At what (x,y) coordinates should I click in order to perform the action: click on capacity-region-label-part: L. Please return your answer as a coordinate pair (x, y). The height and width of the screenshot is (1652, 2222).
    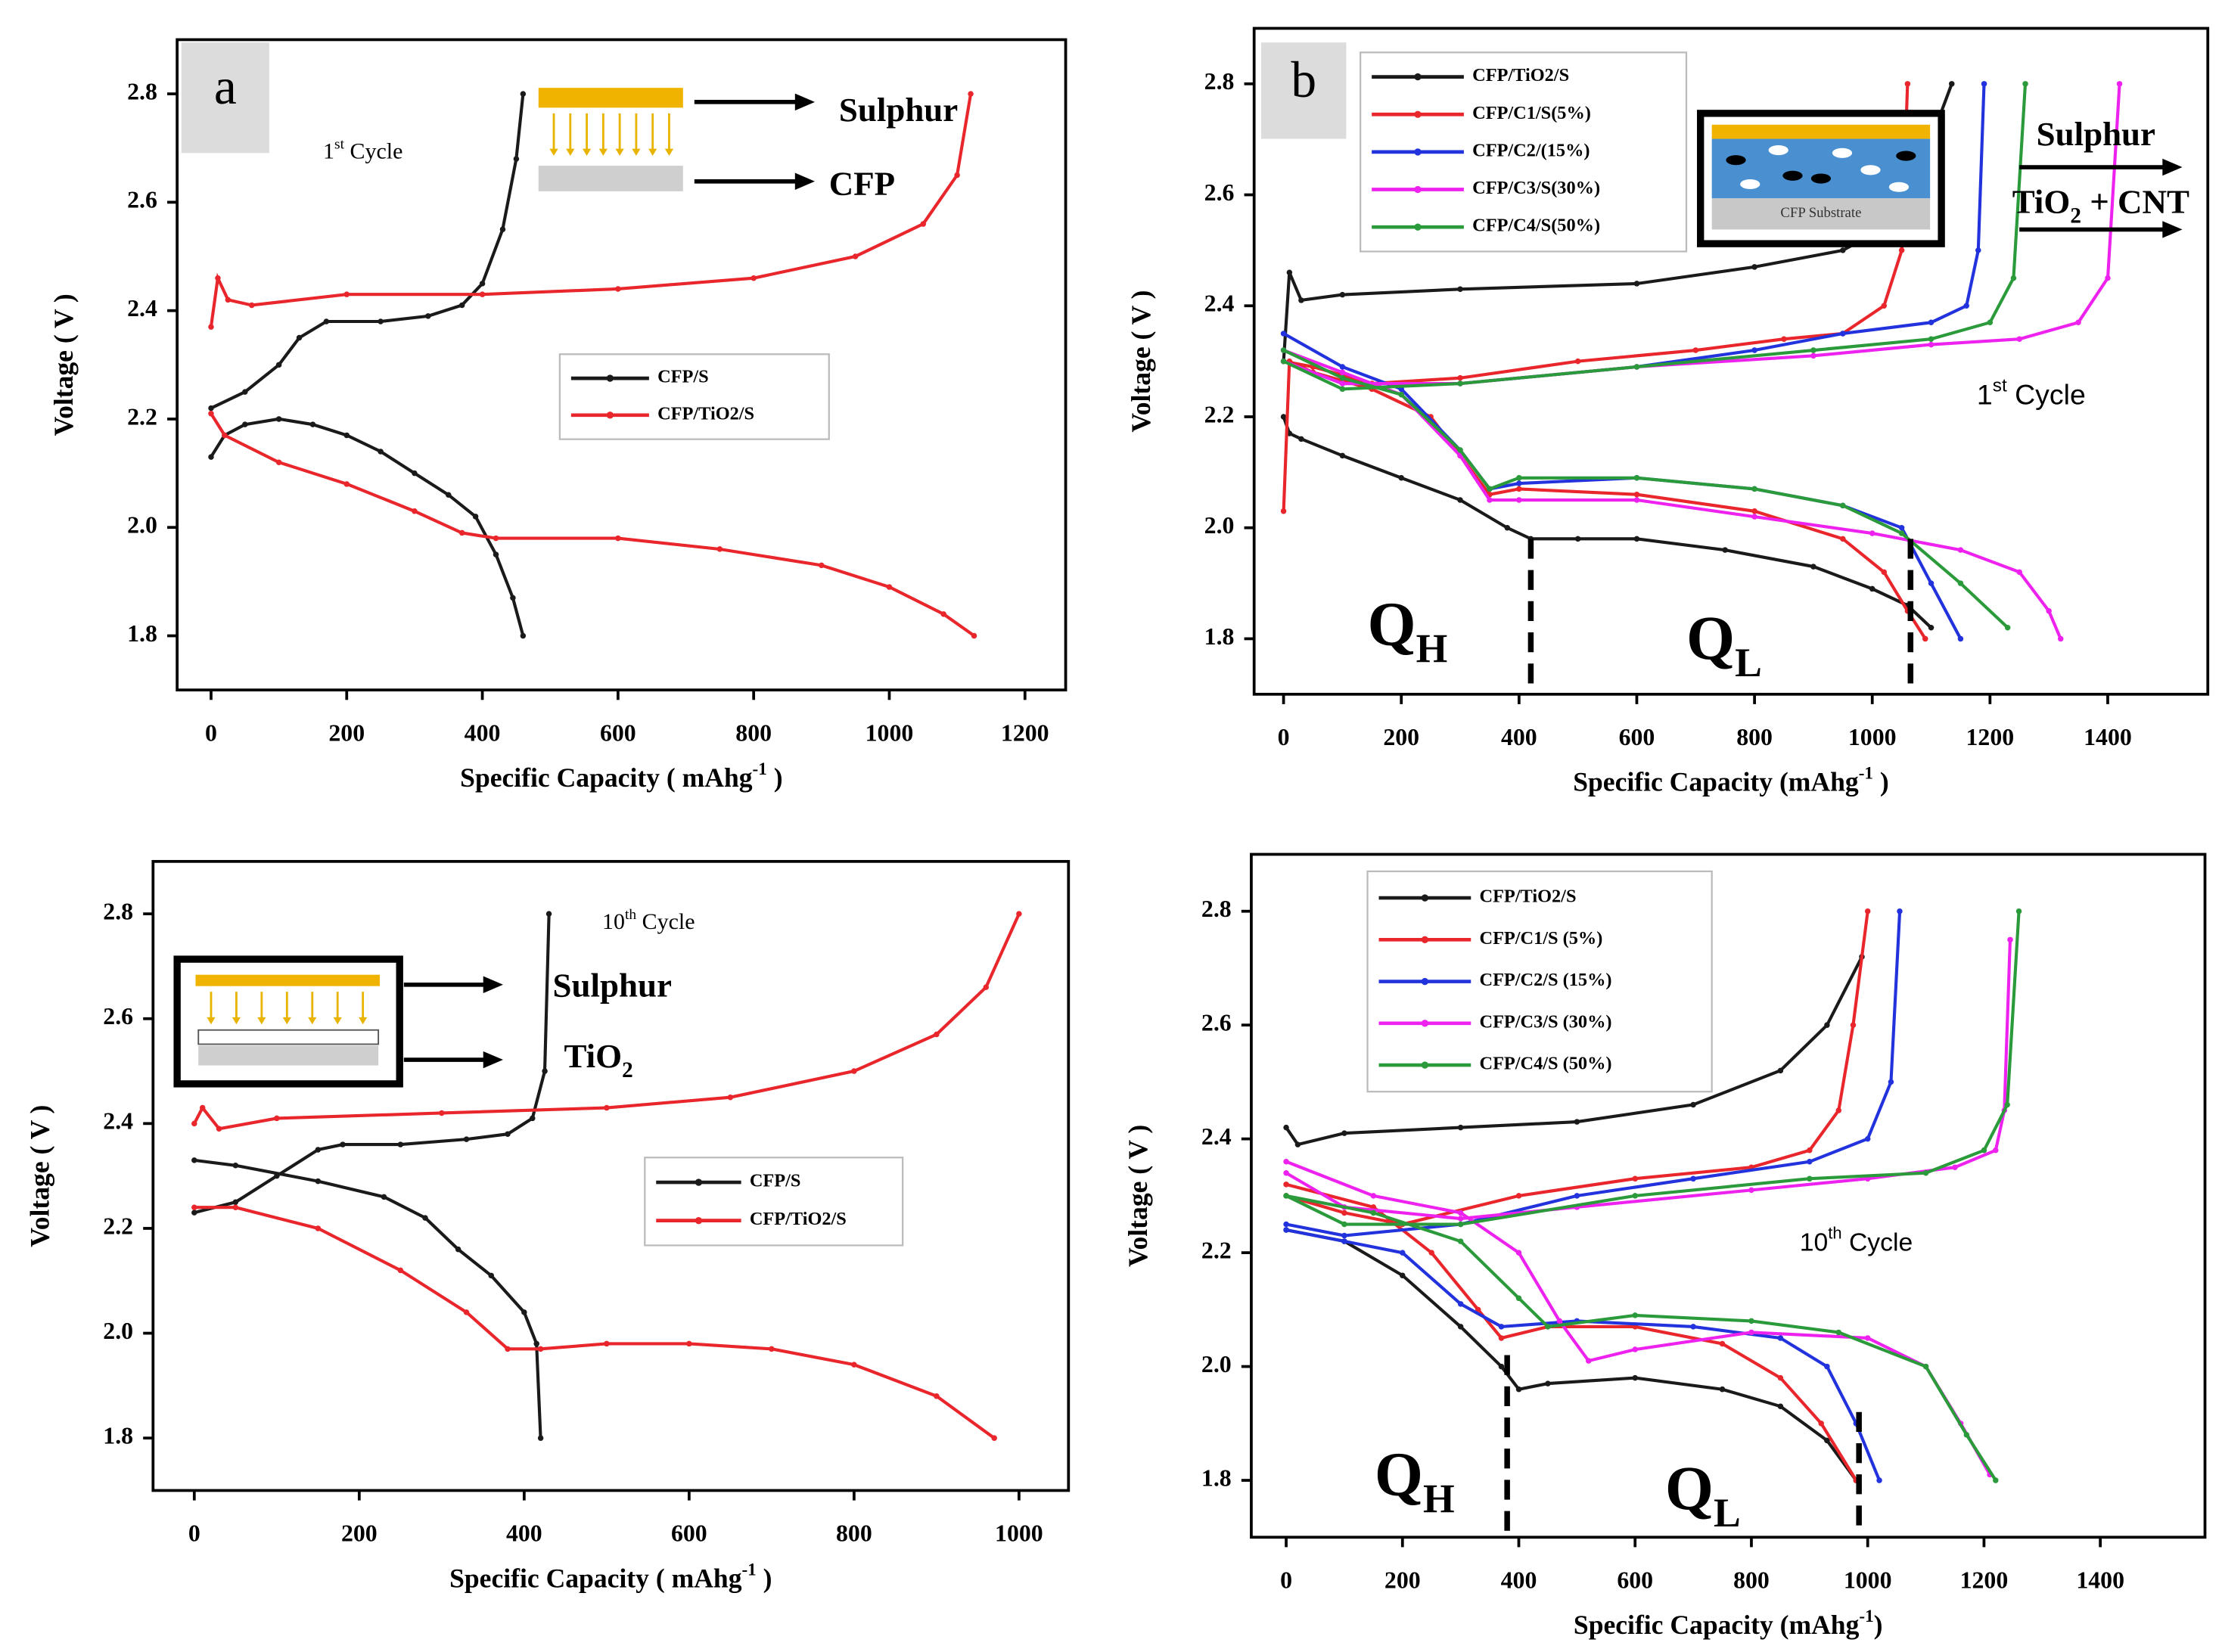
    Looking at the image, I should click on (1728, 1513).